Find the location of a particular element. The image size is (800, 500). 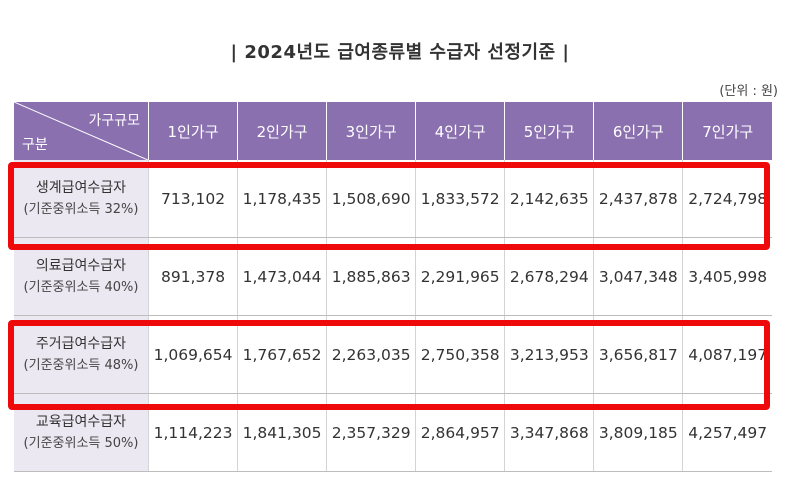

row-subtitle: (기준중위소득 50%) is located at coordinates (81, 443).